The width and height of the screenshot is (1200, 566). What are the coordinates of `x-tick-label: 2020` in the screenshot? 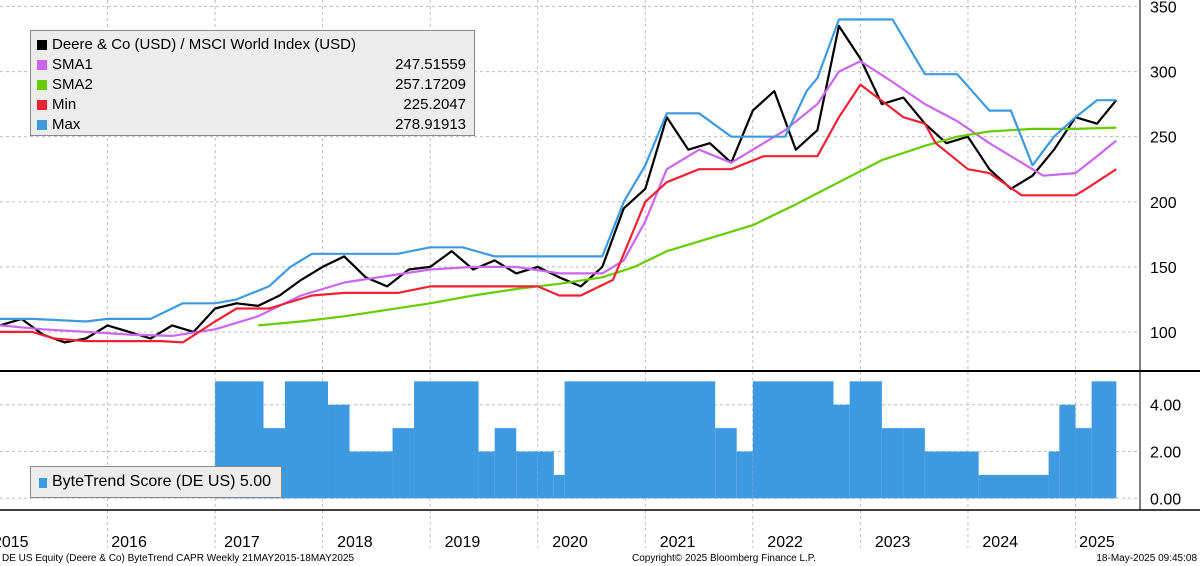 It's located at (570, 542).